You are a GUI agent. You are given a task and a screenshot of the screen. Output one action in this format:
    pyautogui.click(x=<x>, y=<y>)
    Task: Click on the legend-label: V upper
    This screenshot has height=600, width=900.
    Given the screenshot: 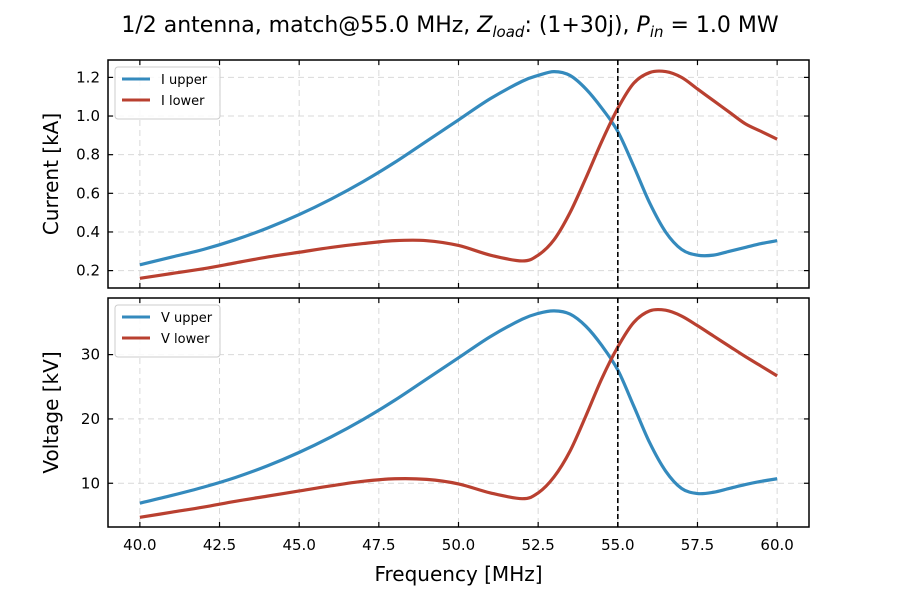 What is the action you would take?
    pyautogui.click(x=187, y=318)
    